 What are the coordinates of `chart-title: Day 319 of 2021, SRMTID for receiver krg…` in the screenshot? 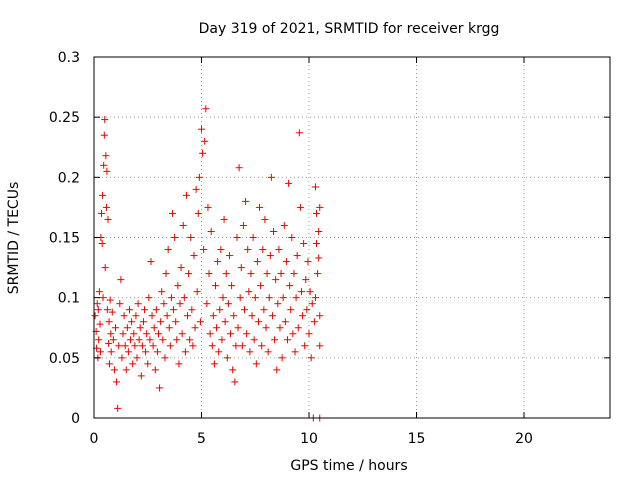 It's located at (349, 29).